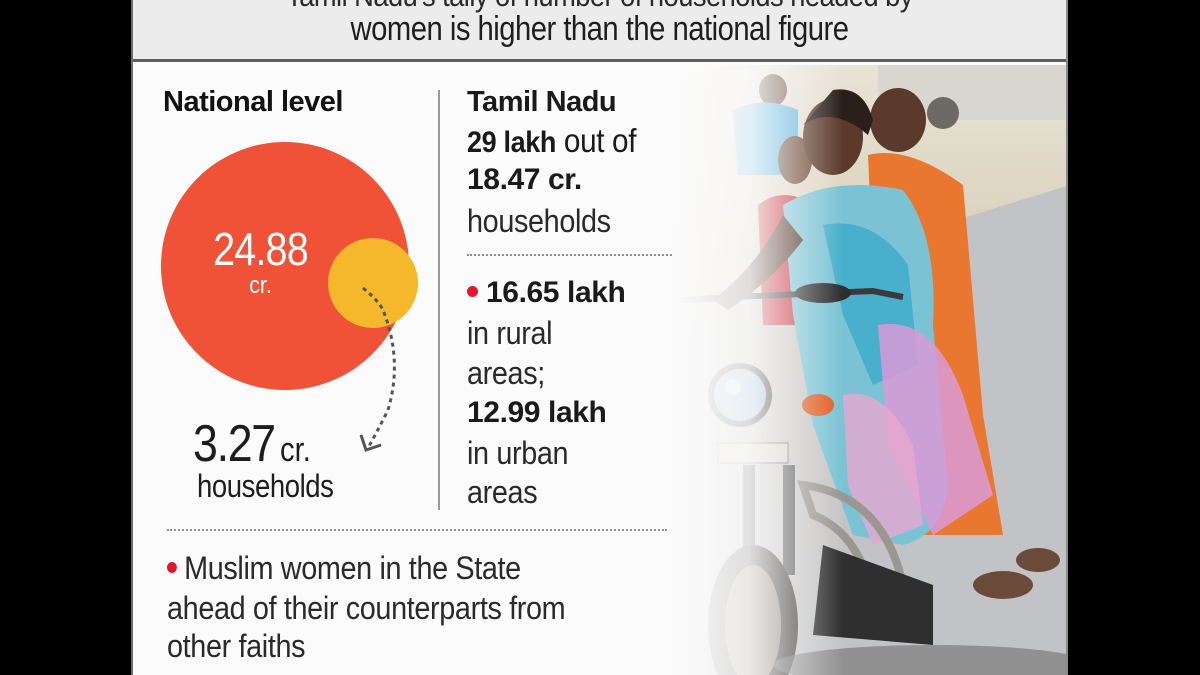  I want to click on women-headed-value: 3.27 cr., so click(252, 444).